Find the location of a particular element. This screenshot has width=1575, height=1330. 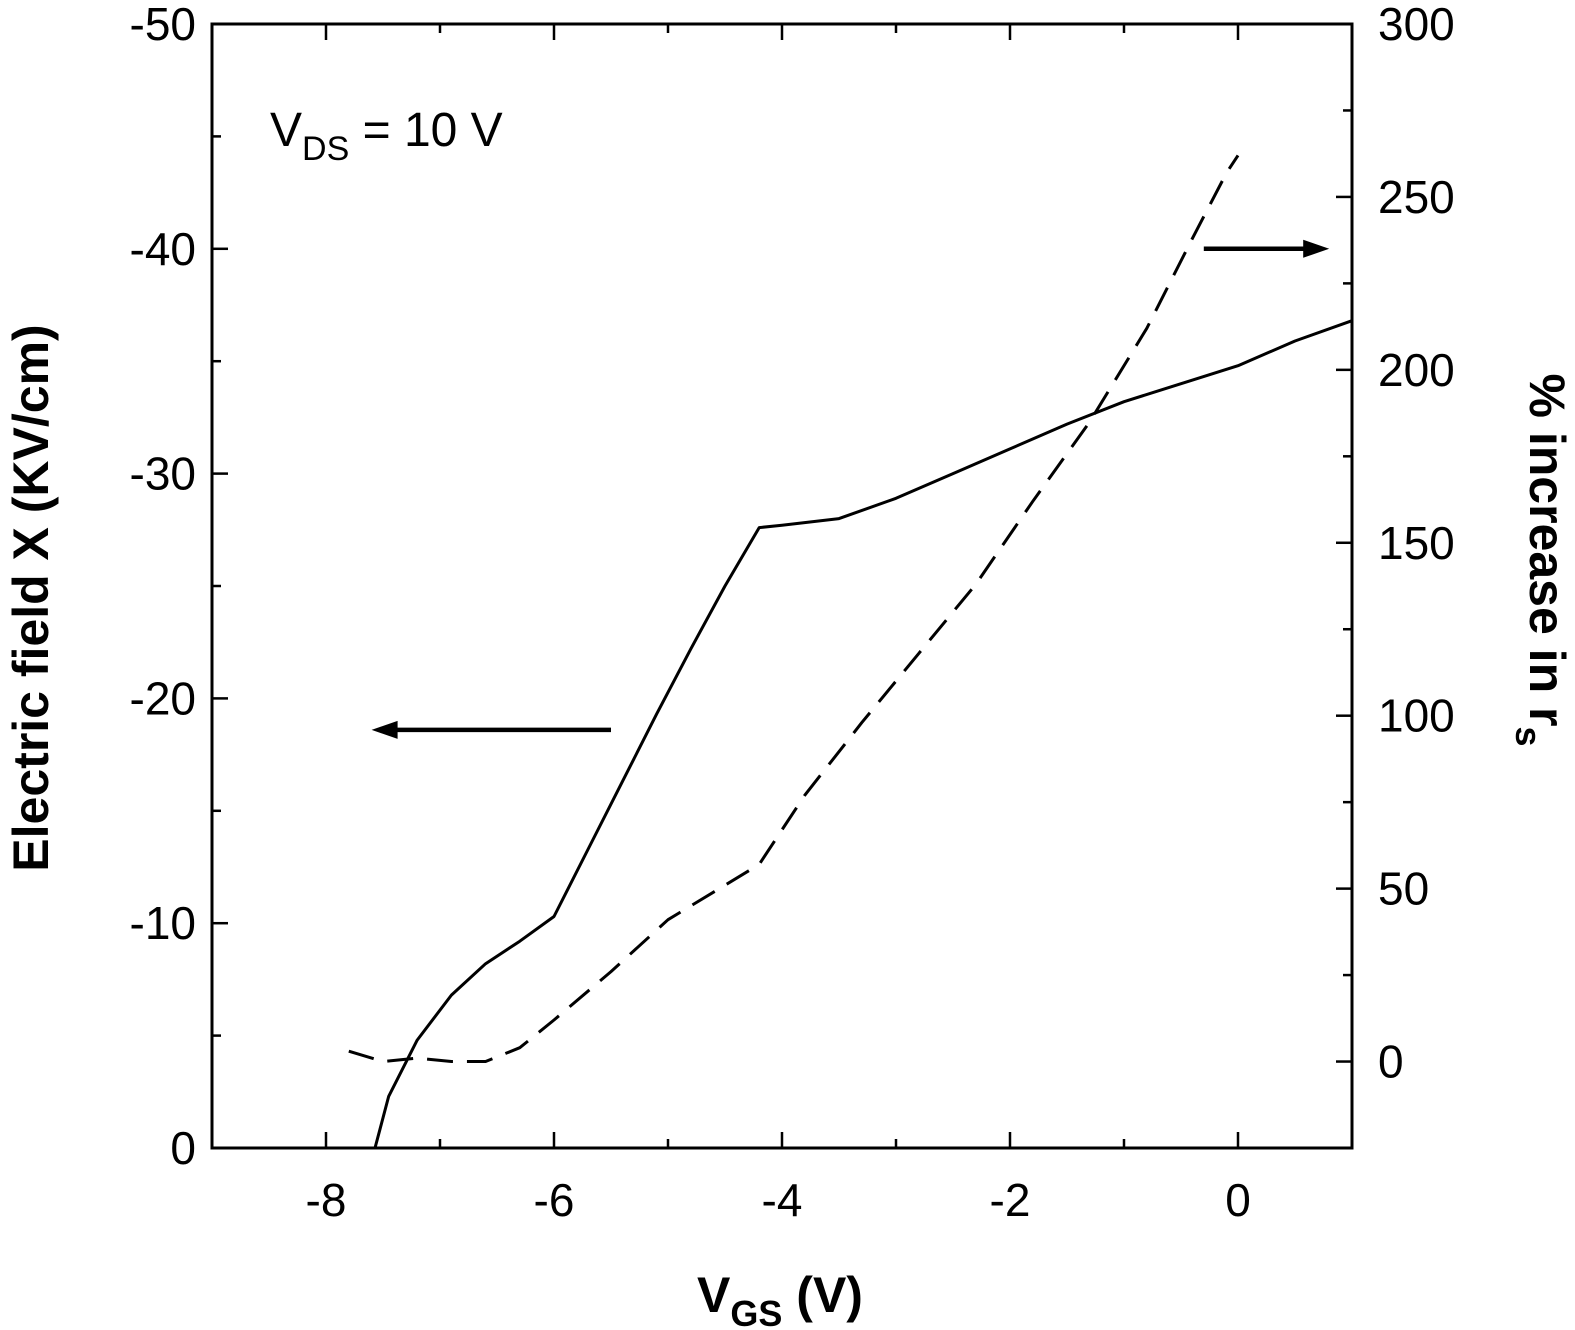

y-right-tick-label: 150 is located at coordinates (1416, 543).